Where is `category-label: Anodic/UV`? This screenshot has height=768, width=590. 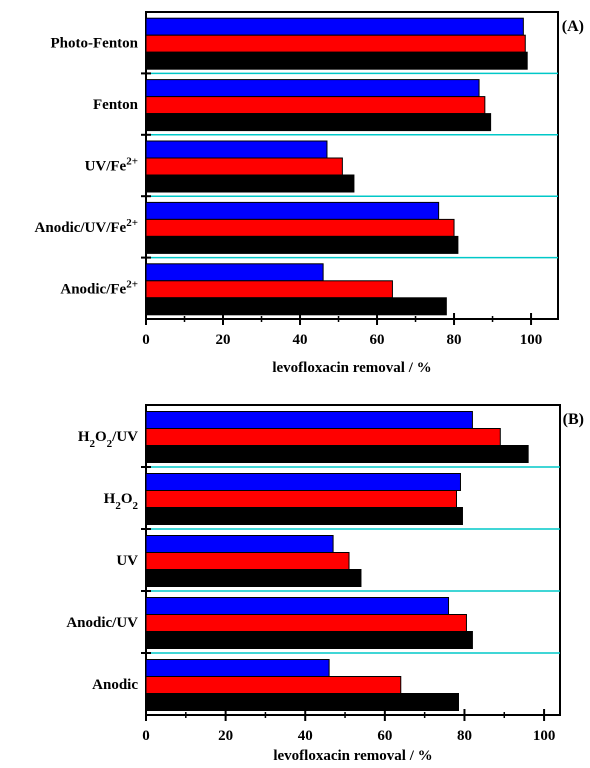 category-label: Anodic/UV is located at coordinates (102, 623).